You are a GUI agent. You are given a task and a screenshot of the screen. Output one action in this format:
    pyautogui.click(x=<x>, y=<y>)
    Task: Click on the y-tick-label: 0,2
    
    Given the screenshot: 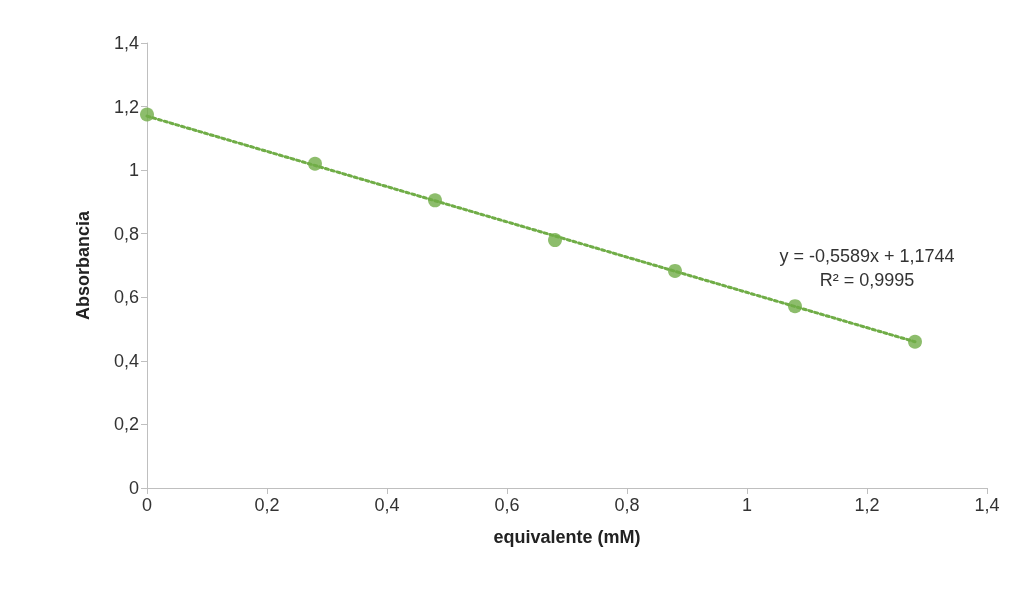 What is the action you would take?
    pyautogui.click(x=126, y=424)
    